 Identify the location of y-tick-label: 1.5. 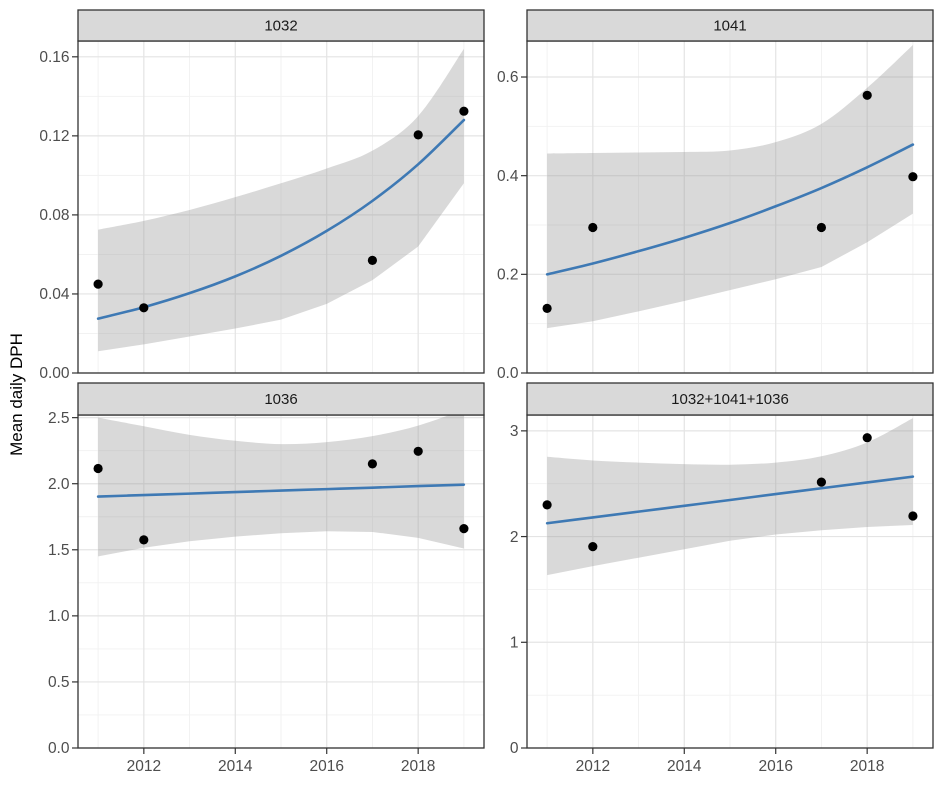
(59, 550).